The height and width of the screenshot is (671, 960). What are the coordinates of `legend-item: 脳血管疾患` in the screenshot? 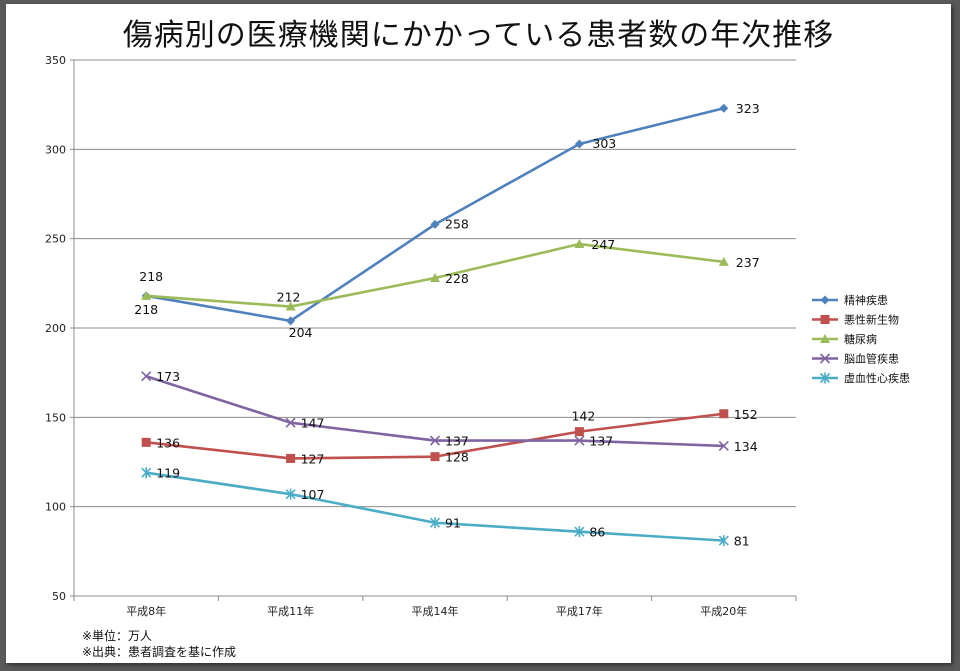 It's located at (855, 359).